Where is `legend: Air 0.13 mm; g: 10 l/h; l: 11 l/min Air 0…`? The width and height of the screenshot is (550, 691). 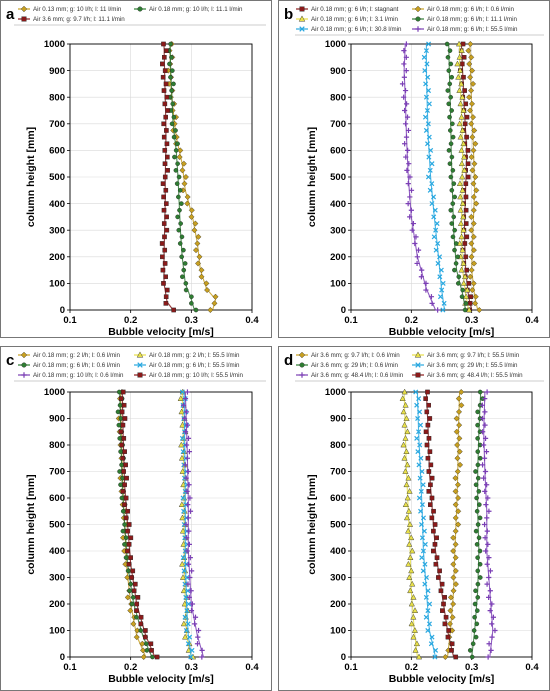
legend: Air 0.13 mm; g: 10 l/h; l: 11 l/min Air 0… is located at coordinates (130, 14).